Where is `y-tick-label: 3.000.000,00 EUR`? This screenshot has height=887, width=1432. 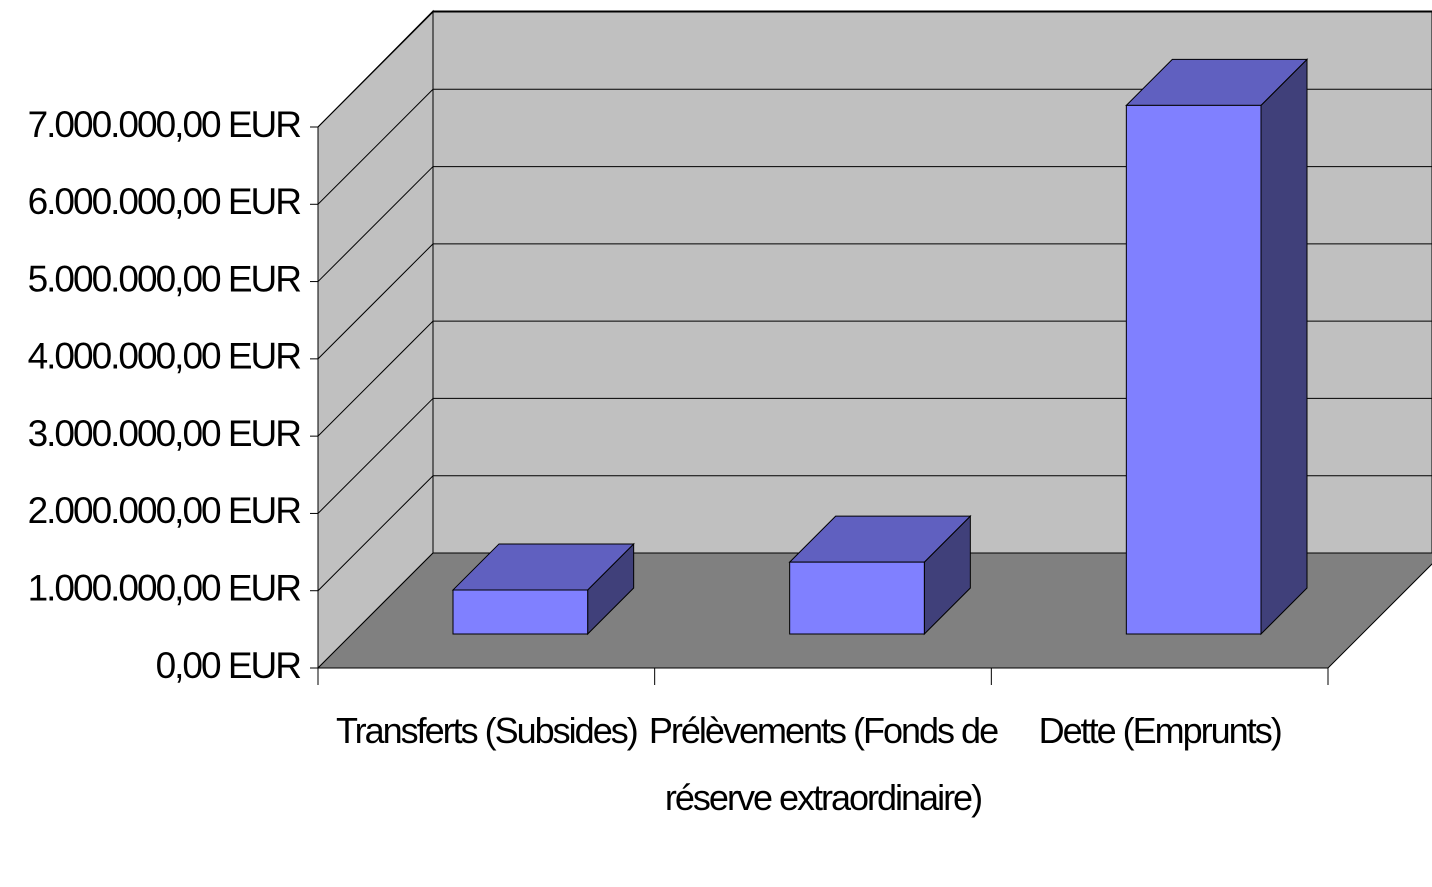 y-tick-label: 3.000.000,00 EUR is located at coordinates (164, 433).